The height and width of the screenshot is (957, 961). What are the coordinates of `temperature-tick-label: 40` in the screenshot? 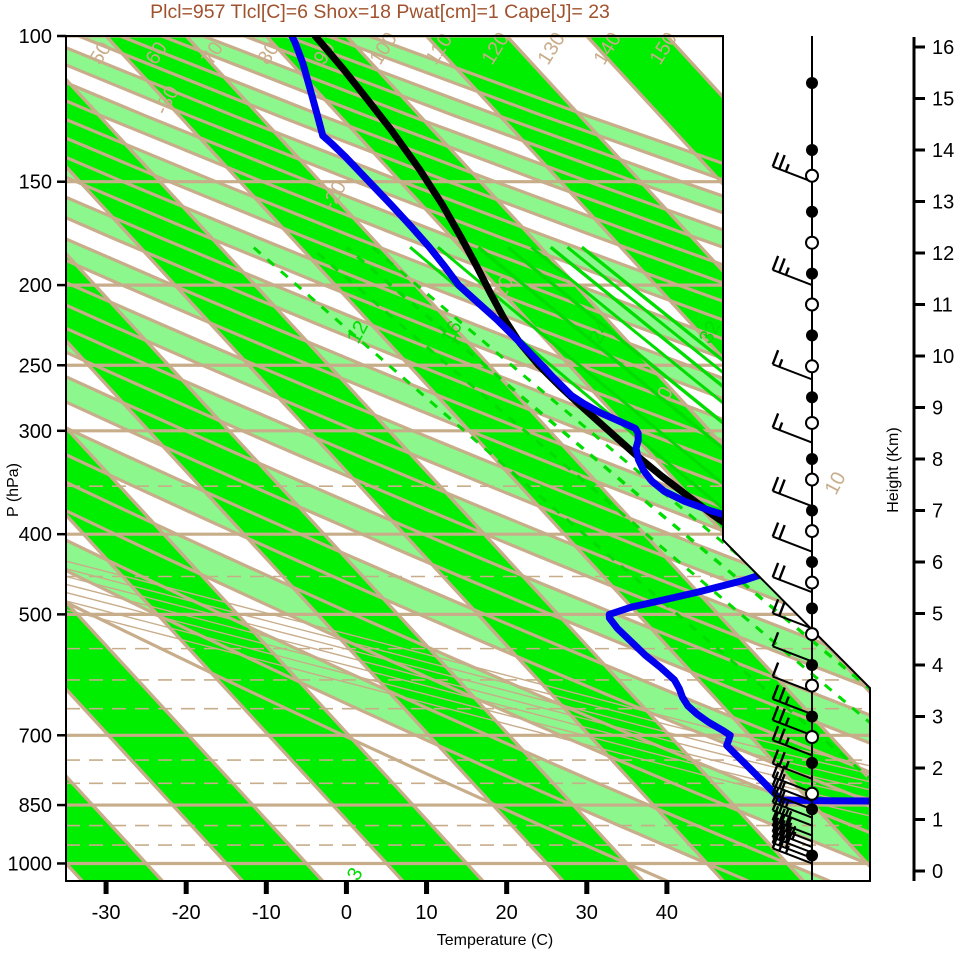 It's located at (667, 913).